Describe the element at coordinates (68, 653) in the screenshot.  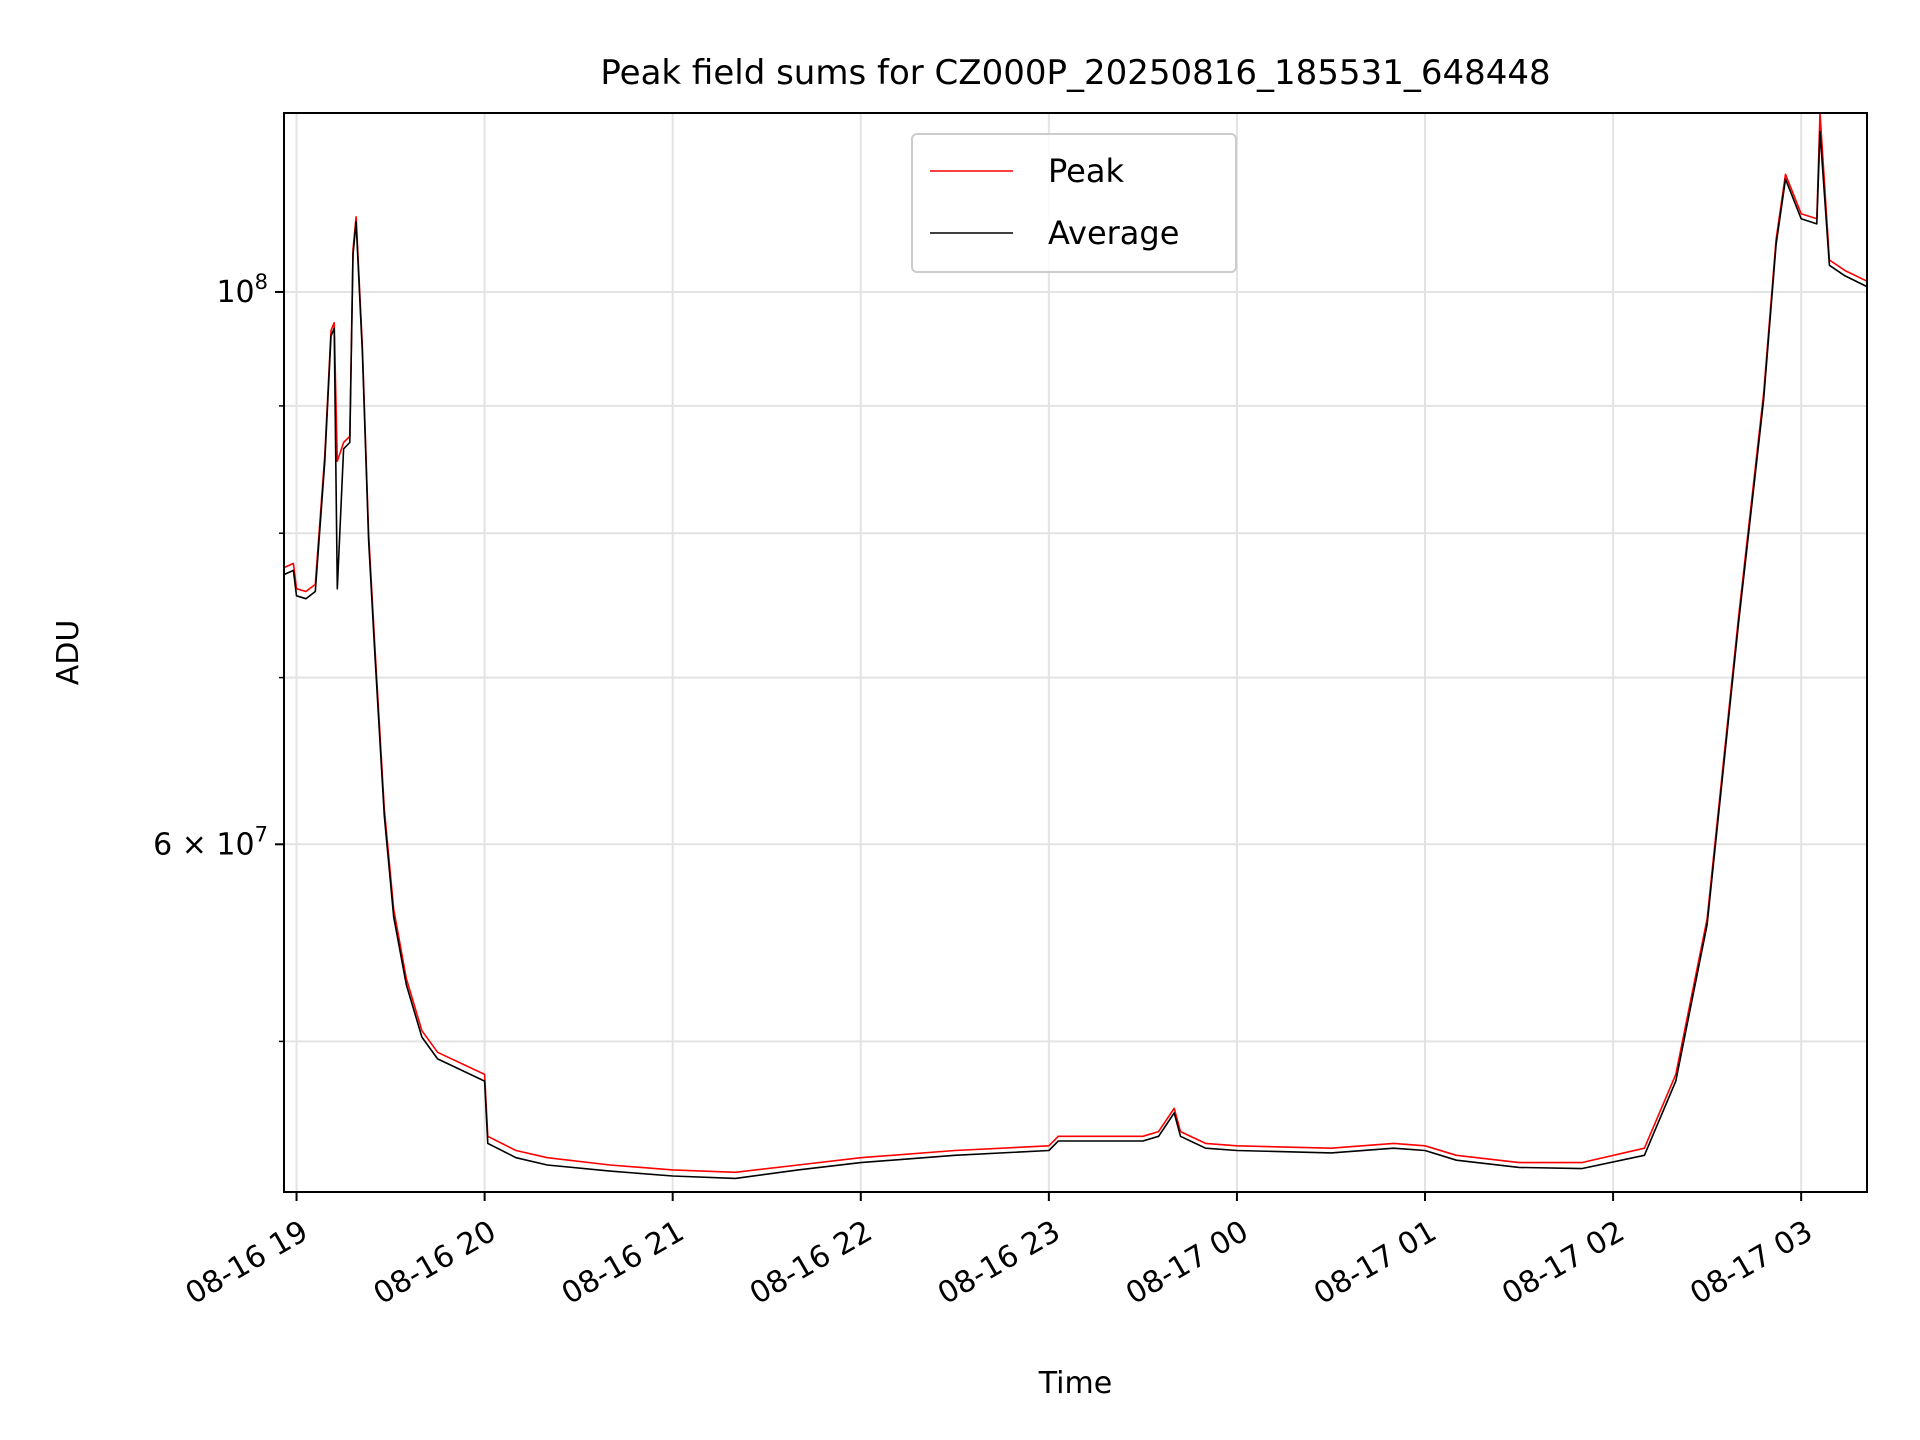
I see `y-axis-label: ADU` at that location.